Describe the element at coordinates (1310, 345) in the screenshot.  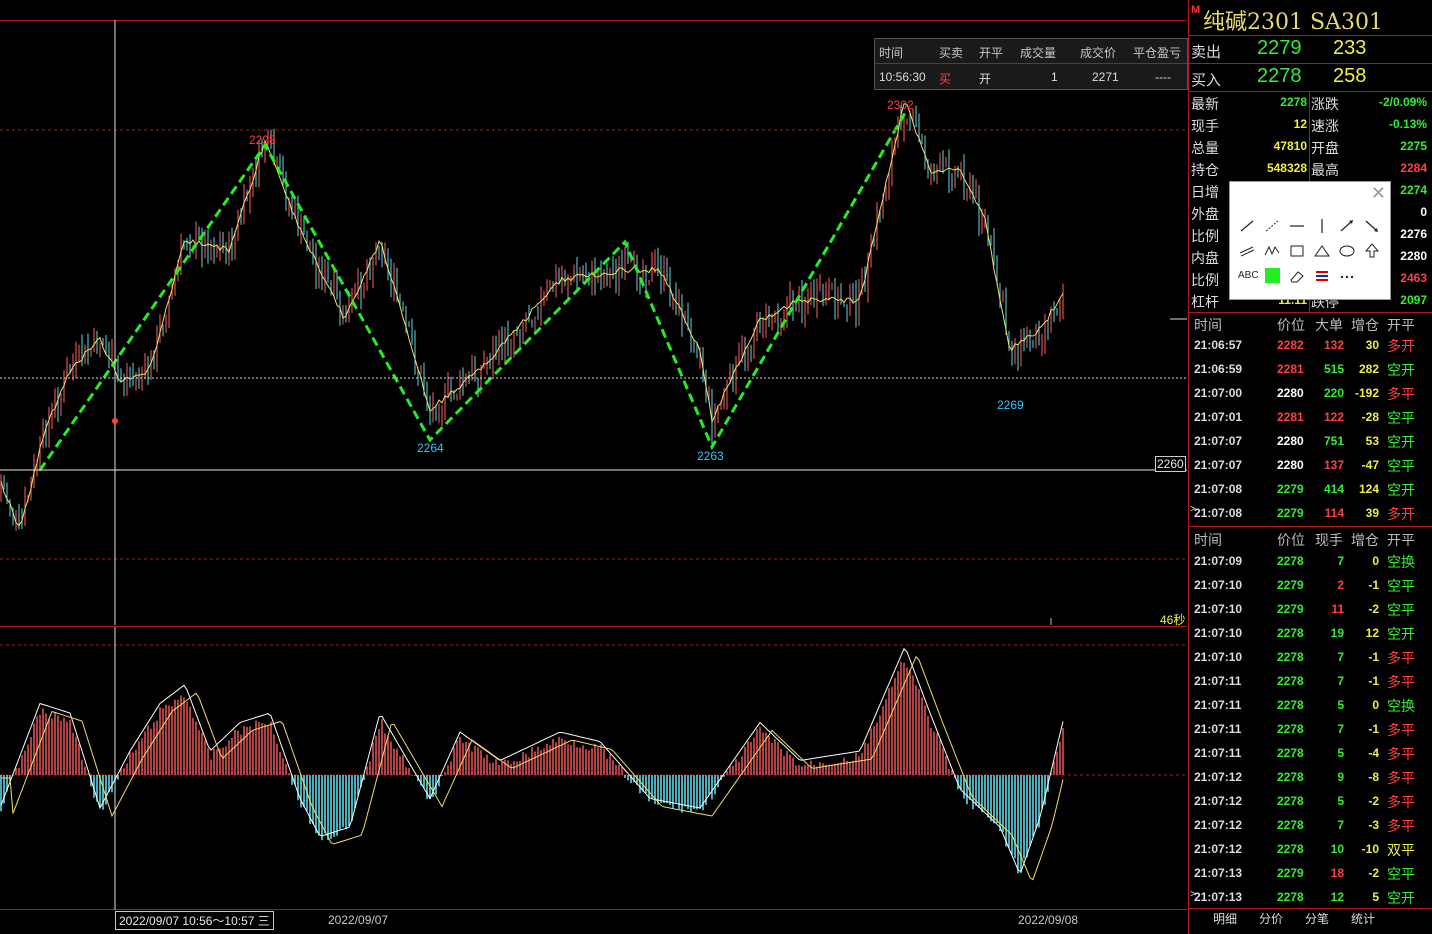
I see `big-order-row: 21:06:57 2282 132 30 多开` at that location.